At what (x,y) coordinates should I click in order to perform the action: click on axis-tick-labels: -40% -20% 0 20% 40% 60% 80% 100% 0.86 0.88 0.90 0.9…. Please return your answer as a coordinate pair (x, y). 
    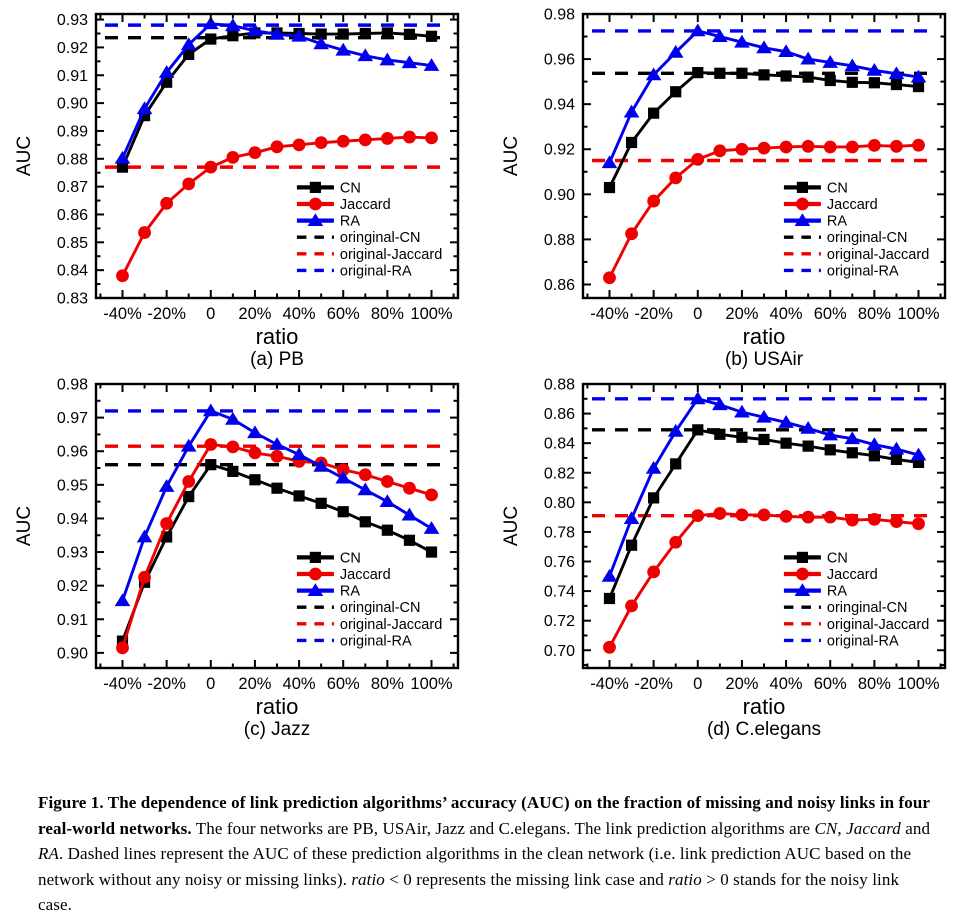
    Looking at the image, I should click on (742, 165).